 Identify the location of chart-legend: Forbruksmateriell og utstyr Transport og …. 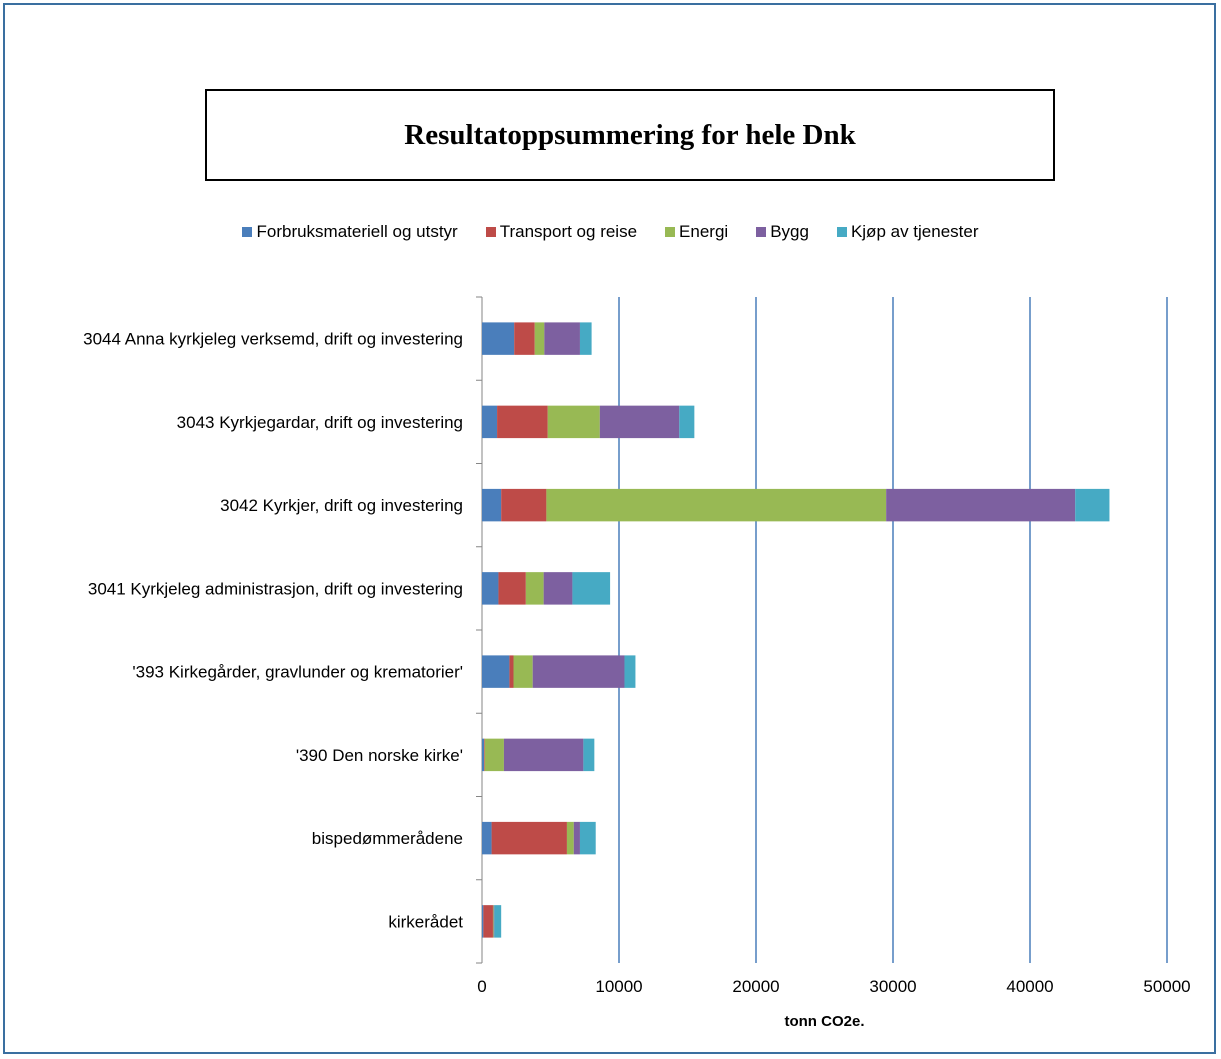
(610, 232).